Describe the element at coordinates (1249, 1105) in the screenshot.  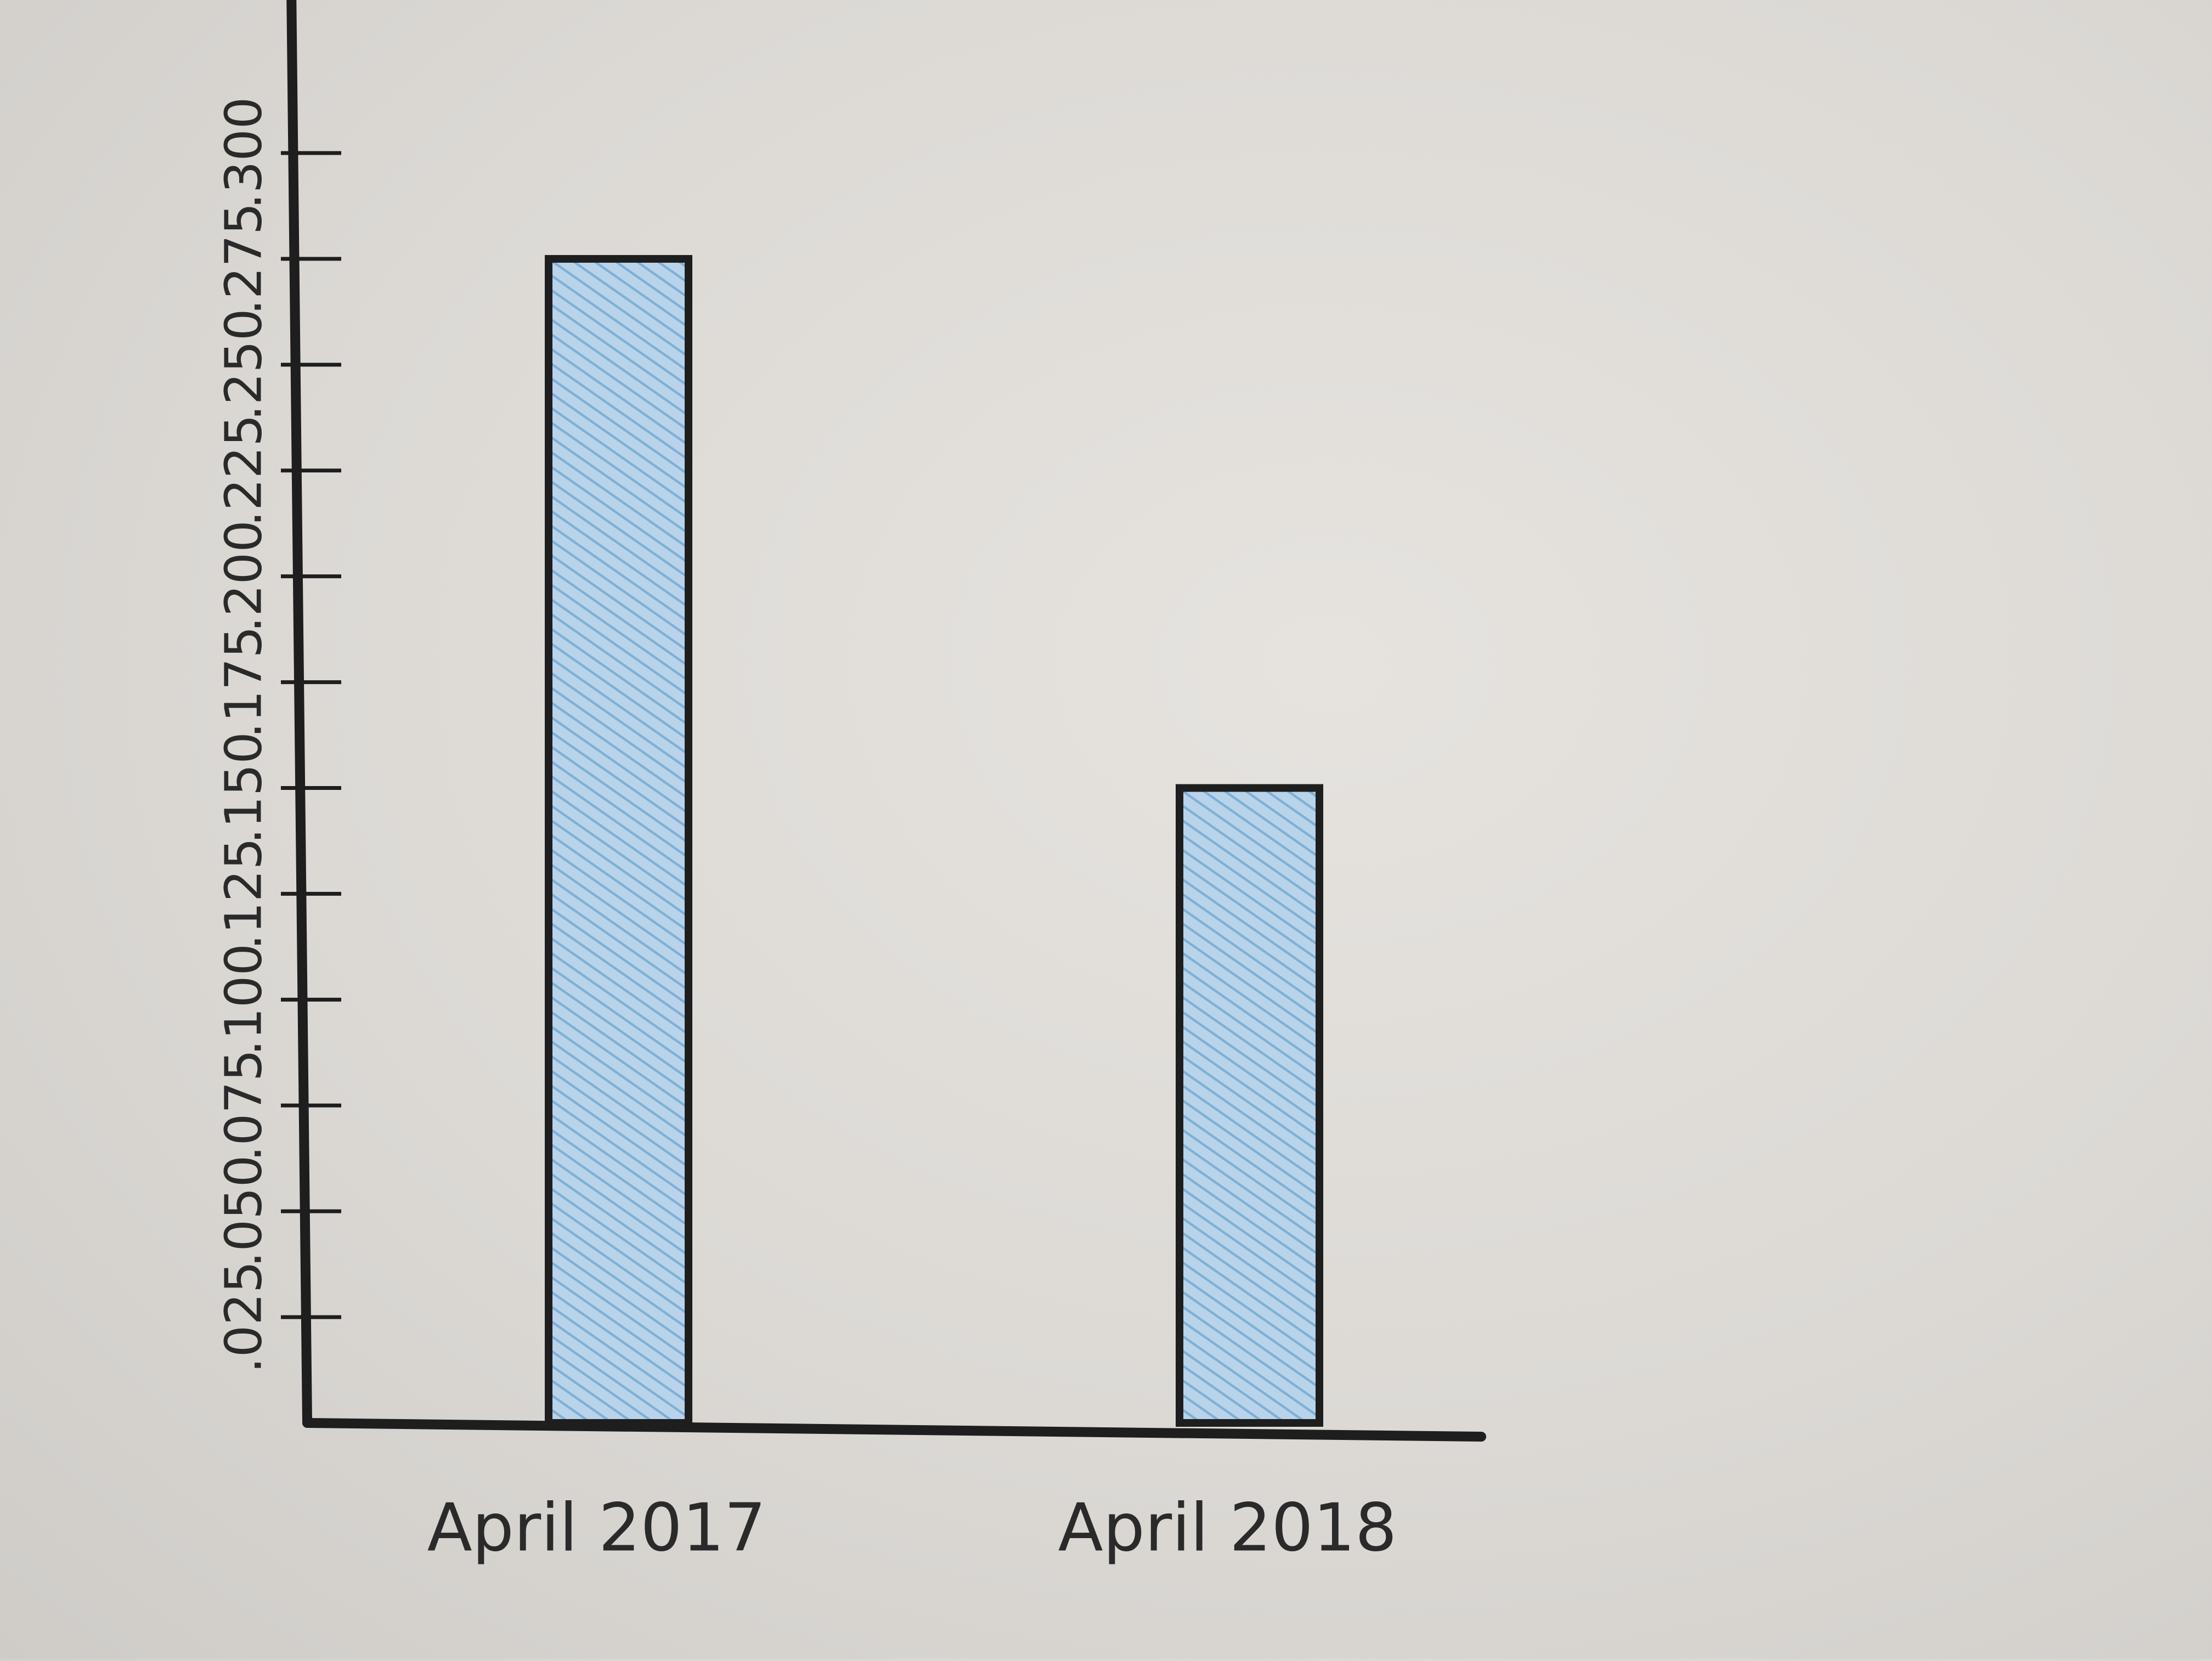
I see `bar-april-2018` at that location.